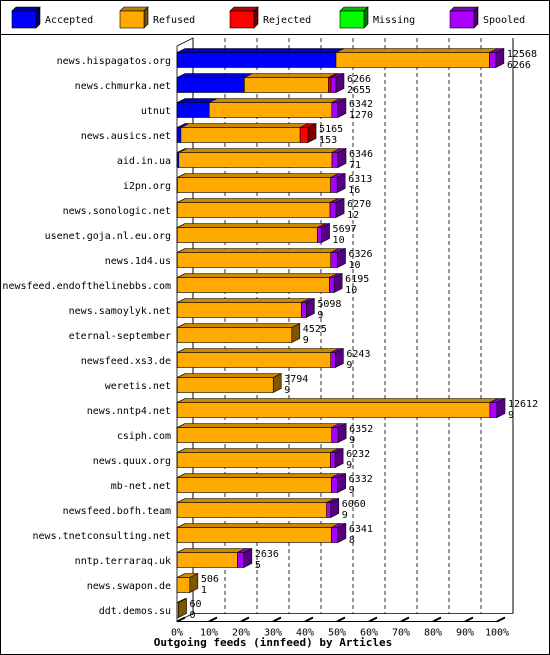 This screenshot has width=550, height=655. I want to click on bar-side-news-sonologic-net, so click(340, 208).